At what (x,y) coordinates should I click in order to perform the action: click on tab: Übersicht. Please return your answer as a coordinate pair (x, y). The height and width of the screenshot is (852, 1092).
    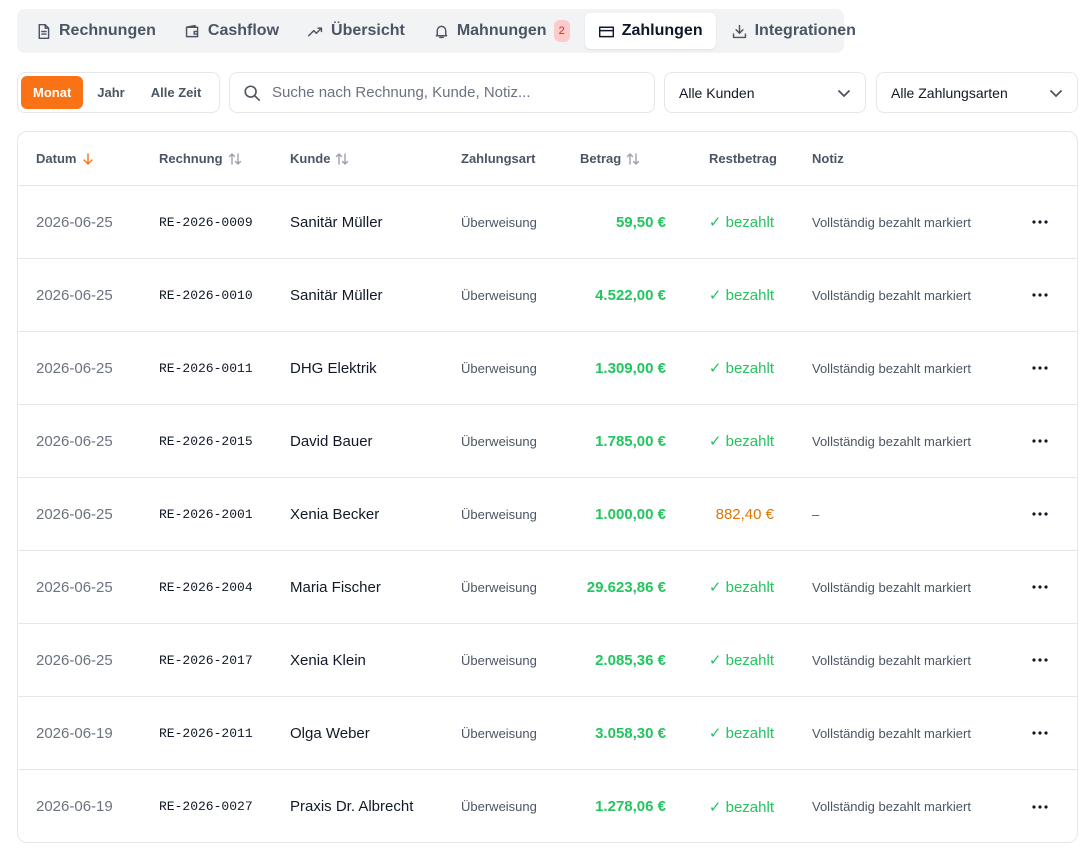
    Looking at the image, I should click on (356, 31).